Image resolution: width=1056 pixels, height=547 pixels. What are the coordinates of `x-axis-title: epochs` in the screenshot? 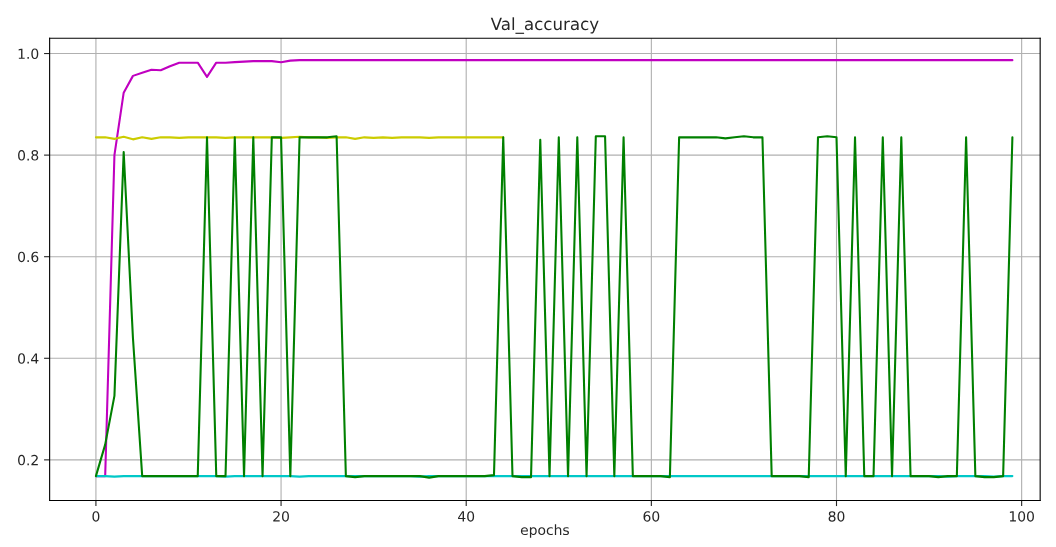 It's located at (544, 531).